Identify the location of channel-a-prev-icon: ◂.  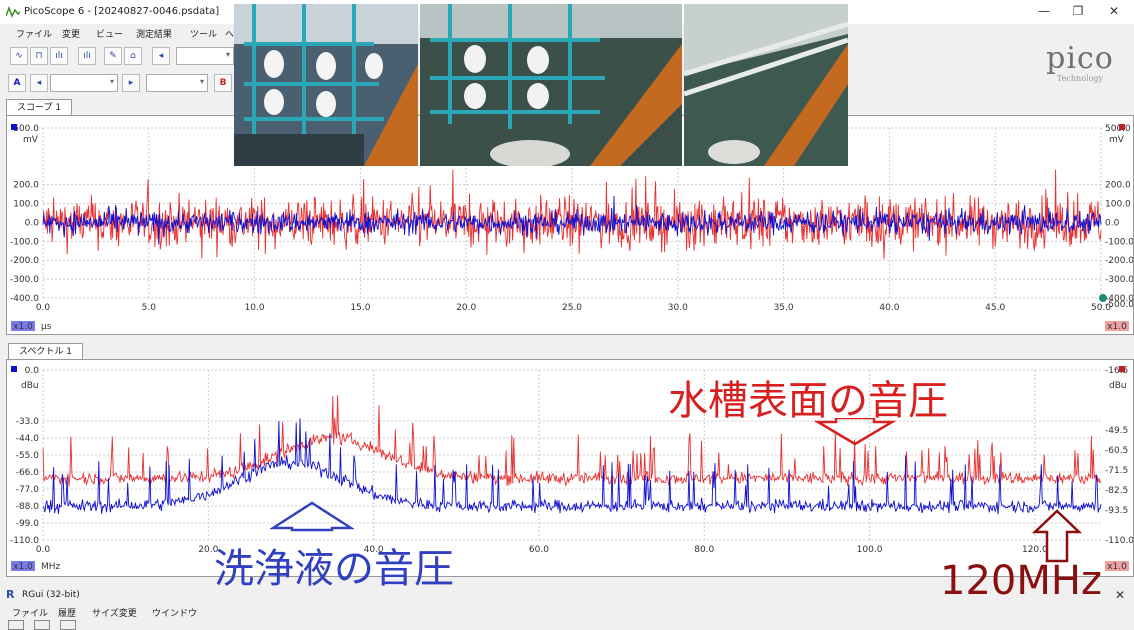
(39, 83).